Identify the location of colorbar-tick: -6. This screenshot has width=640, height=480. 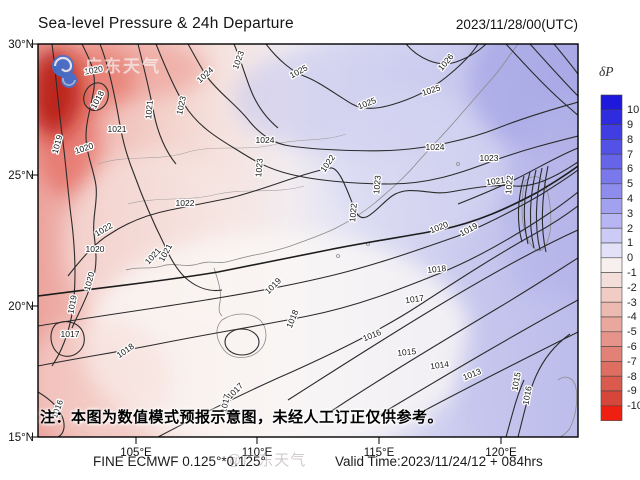
(632, 347).